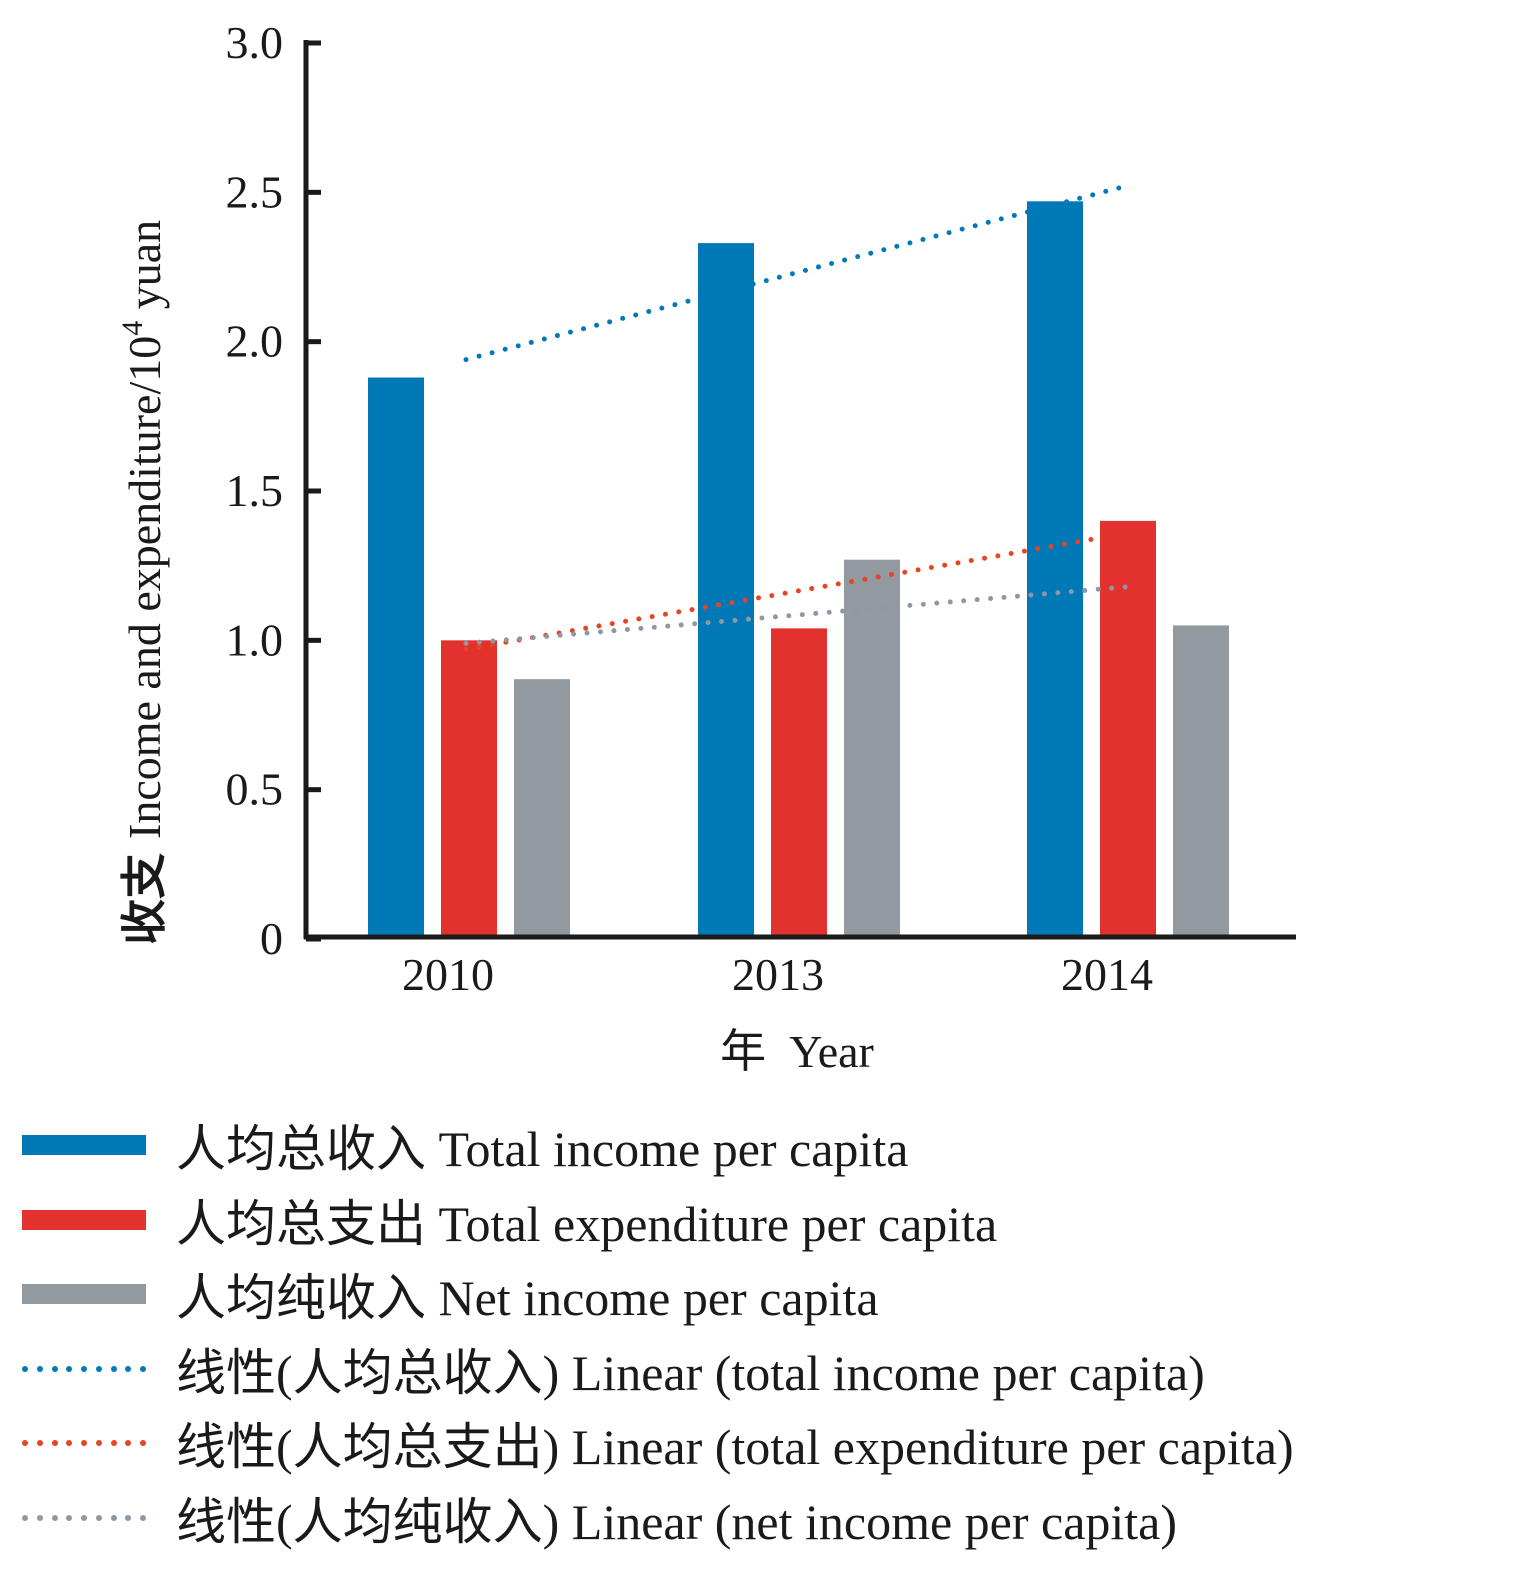 This screenshot has height=1583, width=1535. I want to click on x-tick-label: 2014, so click(1107, 974).